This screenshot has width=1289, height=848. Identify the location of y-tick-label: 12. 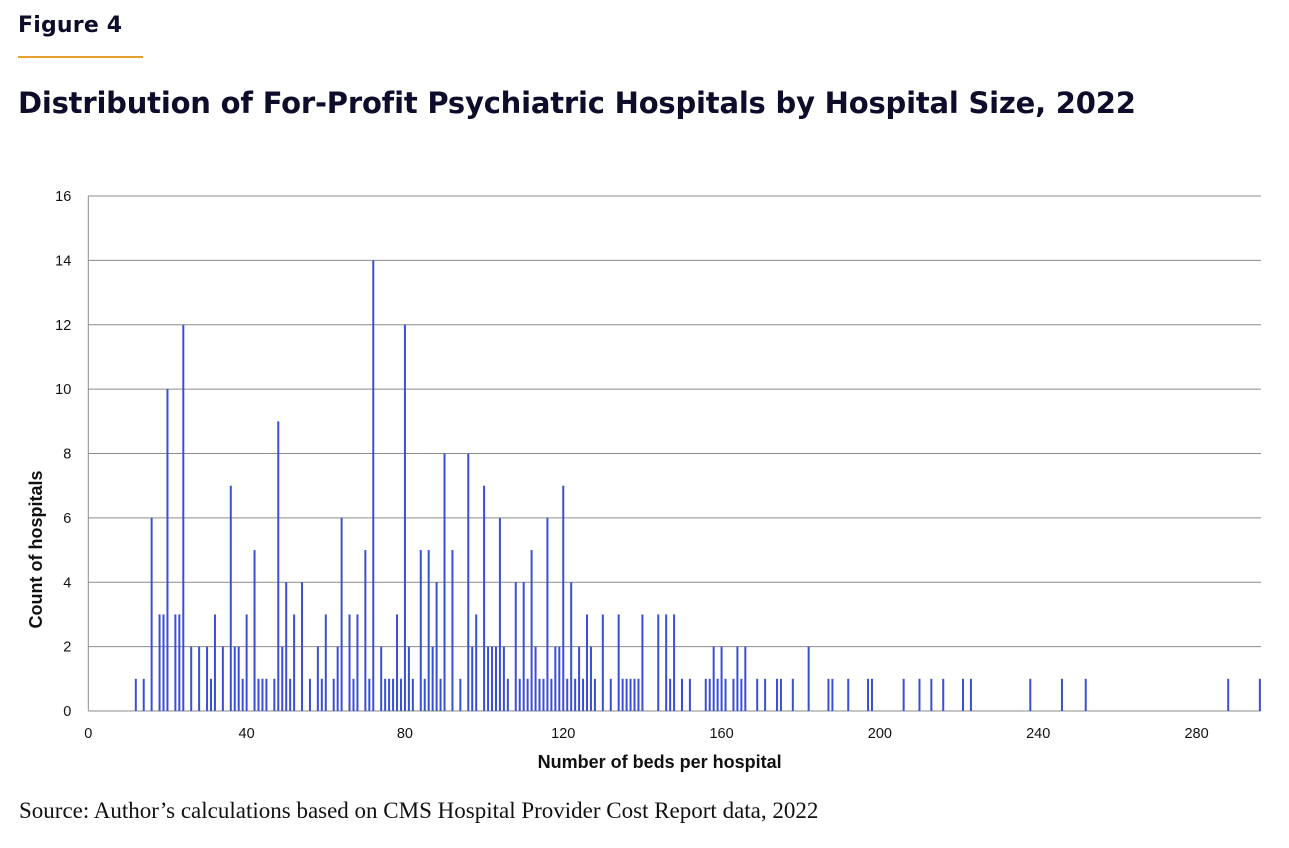
(63, 326).